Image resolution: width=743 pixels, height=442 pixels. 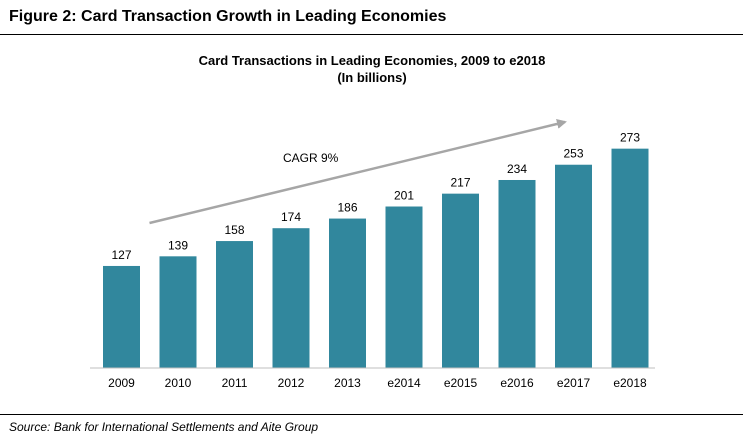 What do you see at coordinates (630, 383) in the screenshot?
I see `x-tick-label-e2018: e2018` at bounding box center [630, 383].